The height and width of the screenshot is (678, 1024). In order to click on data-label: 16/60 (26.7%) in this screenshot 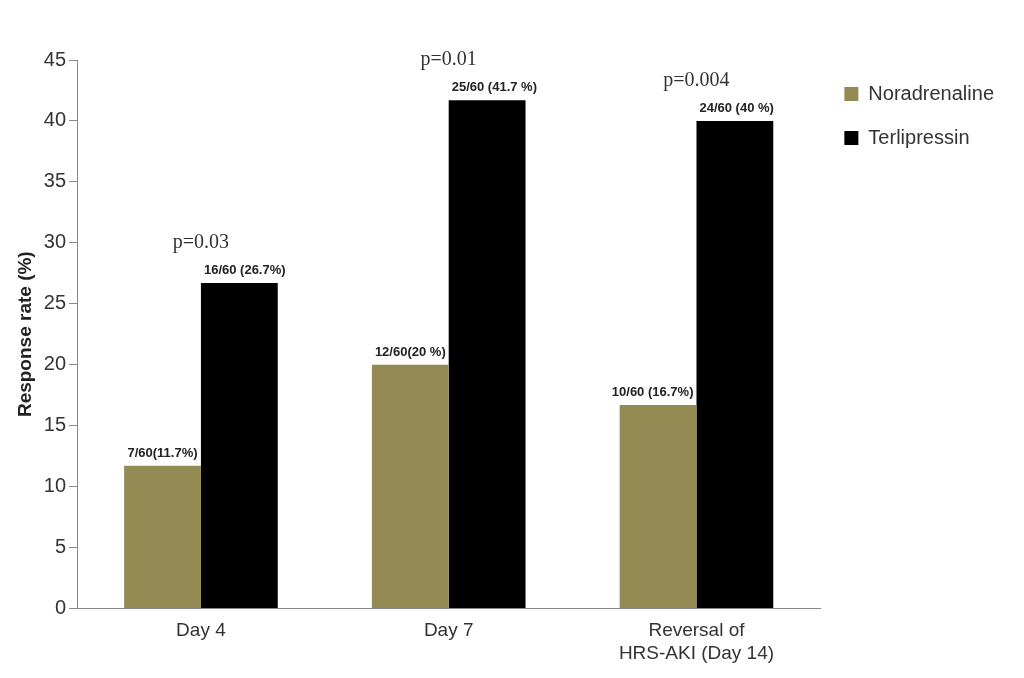, I will do `click(244, 270)`.